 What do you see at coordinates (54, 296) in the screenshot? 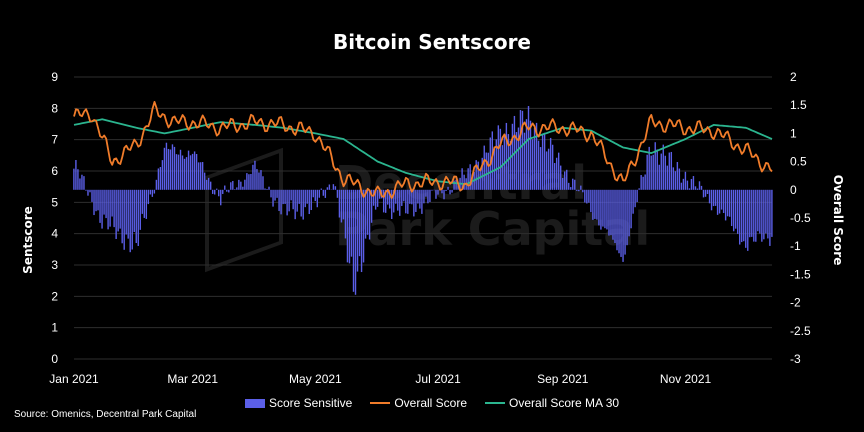
I see `left-tick-label: 2` at bounding box center [54, 296].